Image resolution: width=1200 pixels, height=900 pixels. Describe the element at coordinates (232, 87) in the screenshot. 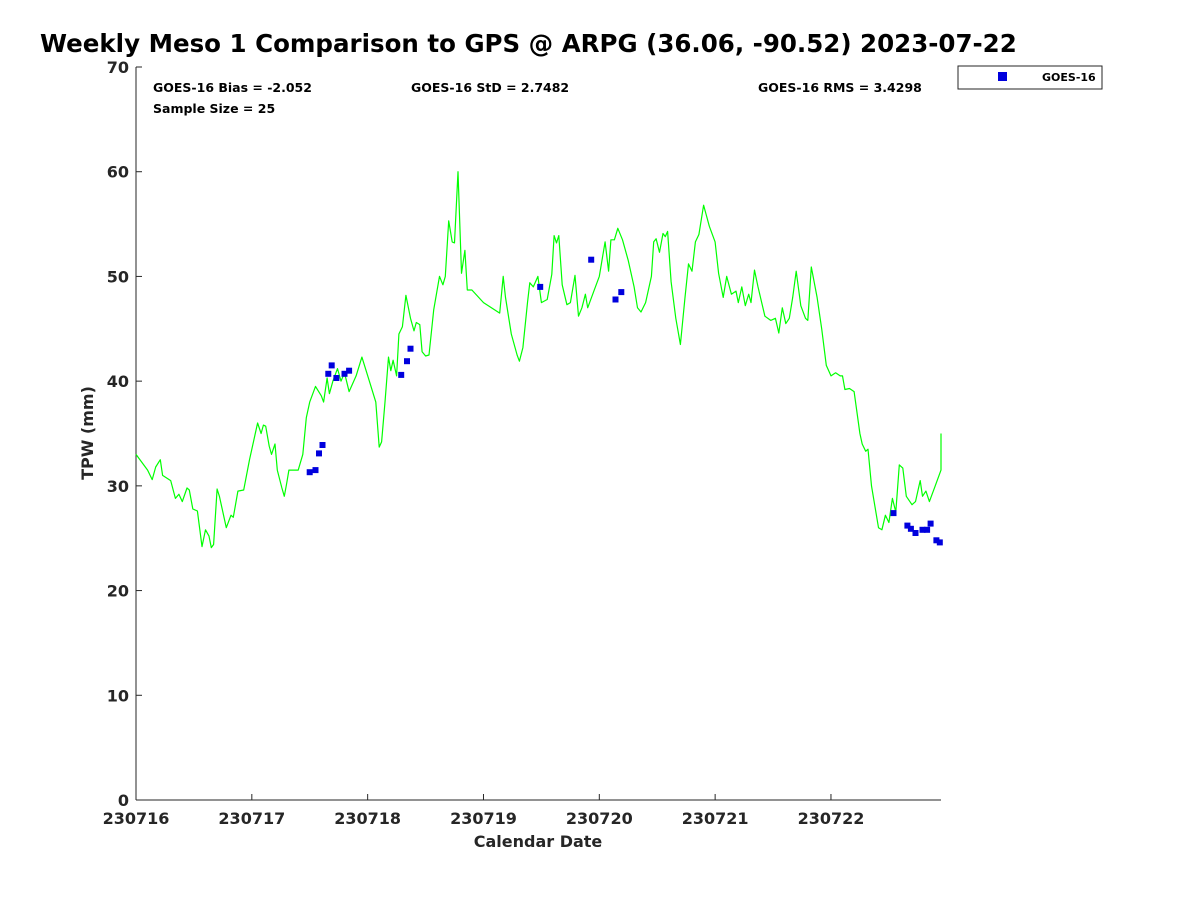

I see `stat-bias: GOES-16 Bias = -2.052` at that location.